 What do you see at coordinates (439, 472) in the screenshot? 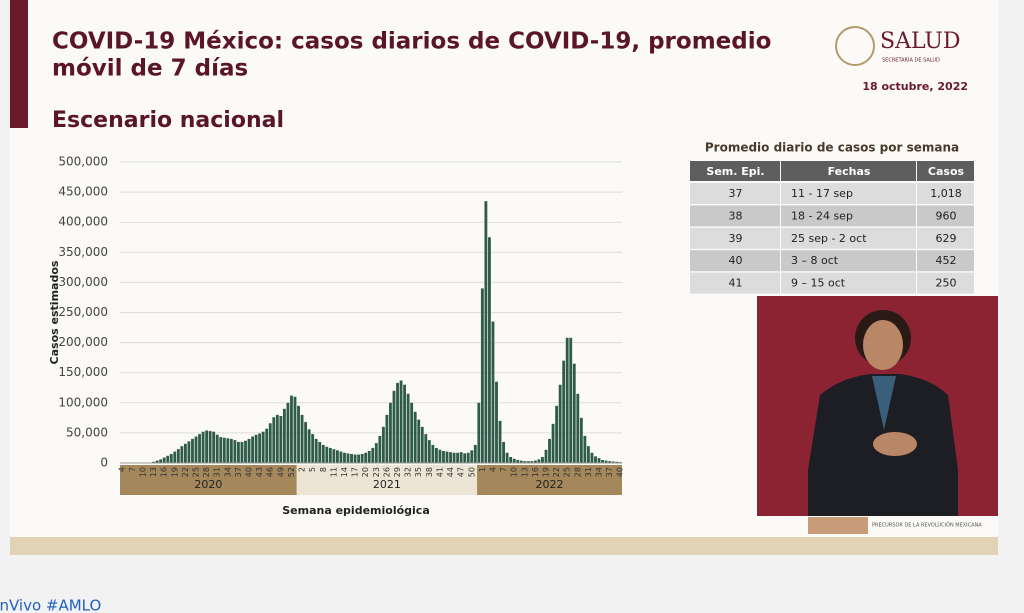
I see `x-tick-label: 41` at bounding box center [439, 472].